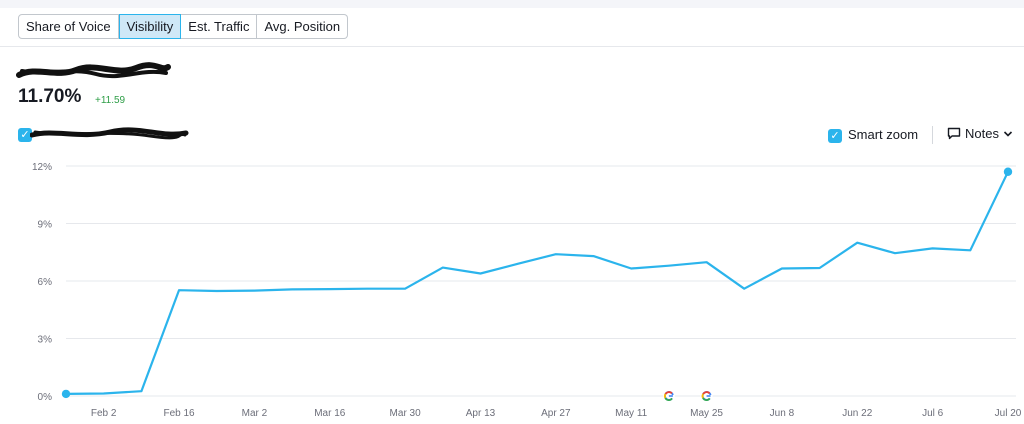  Describe the element at coordinates (1008, 133) in the screenshot. I see `chevron-down-icon` at that location.